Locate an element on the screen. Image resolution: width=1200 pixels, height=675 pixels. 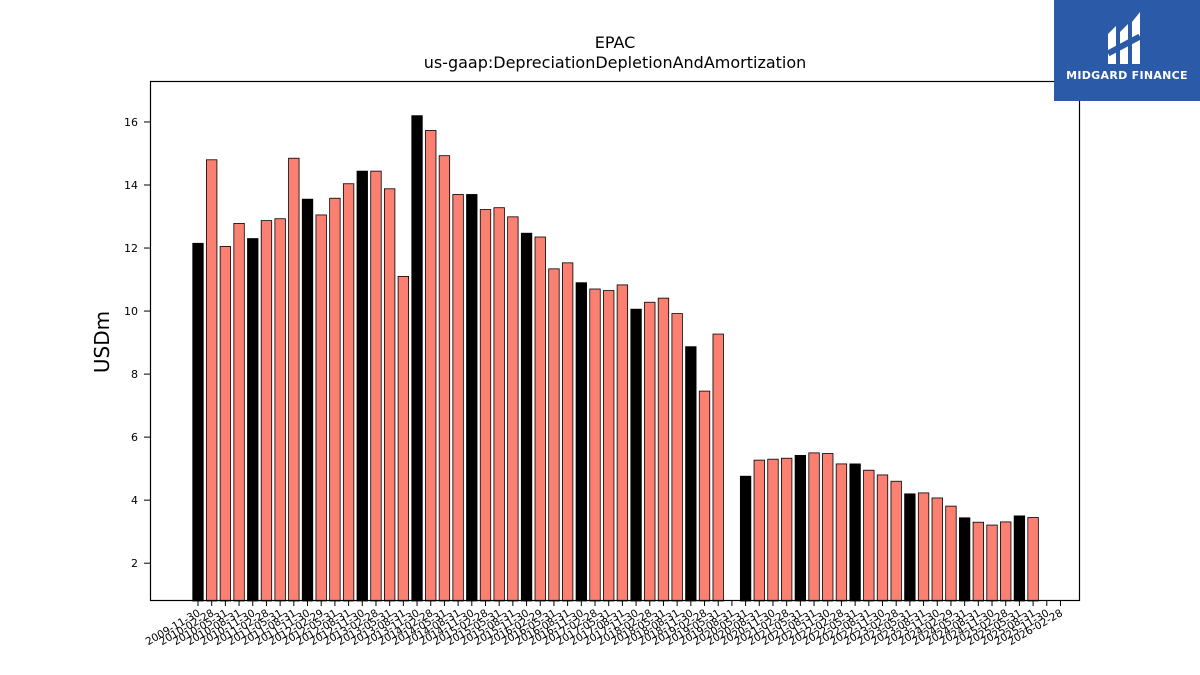
y-tick-label: 10 is located at coordinates (131, 311).